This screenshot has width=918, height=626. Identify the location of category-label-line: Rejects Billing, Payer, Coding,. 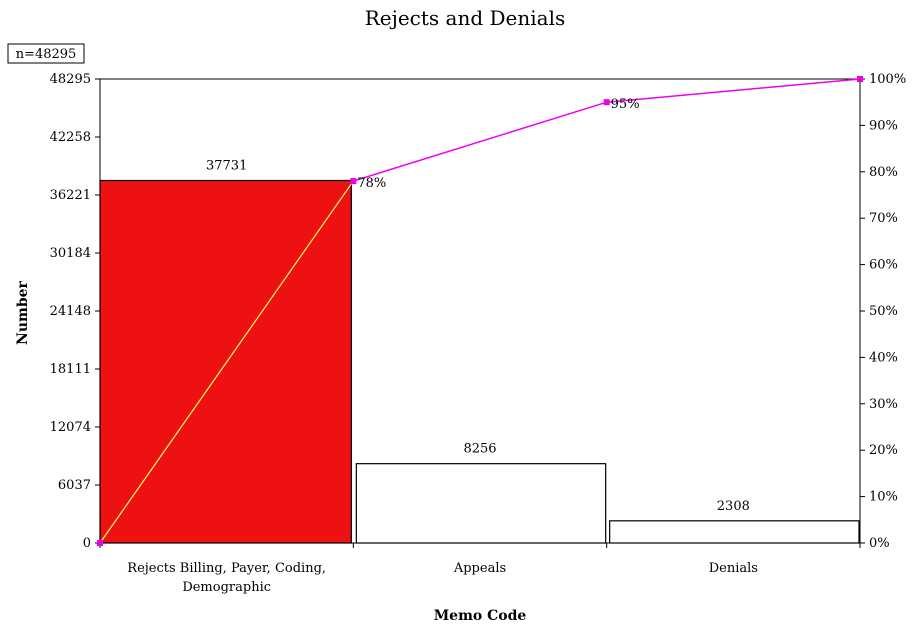
(226, 568).